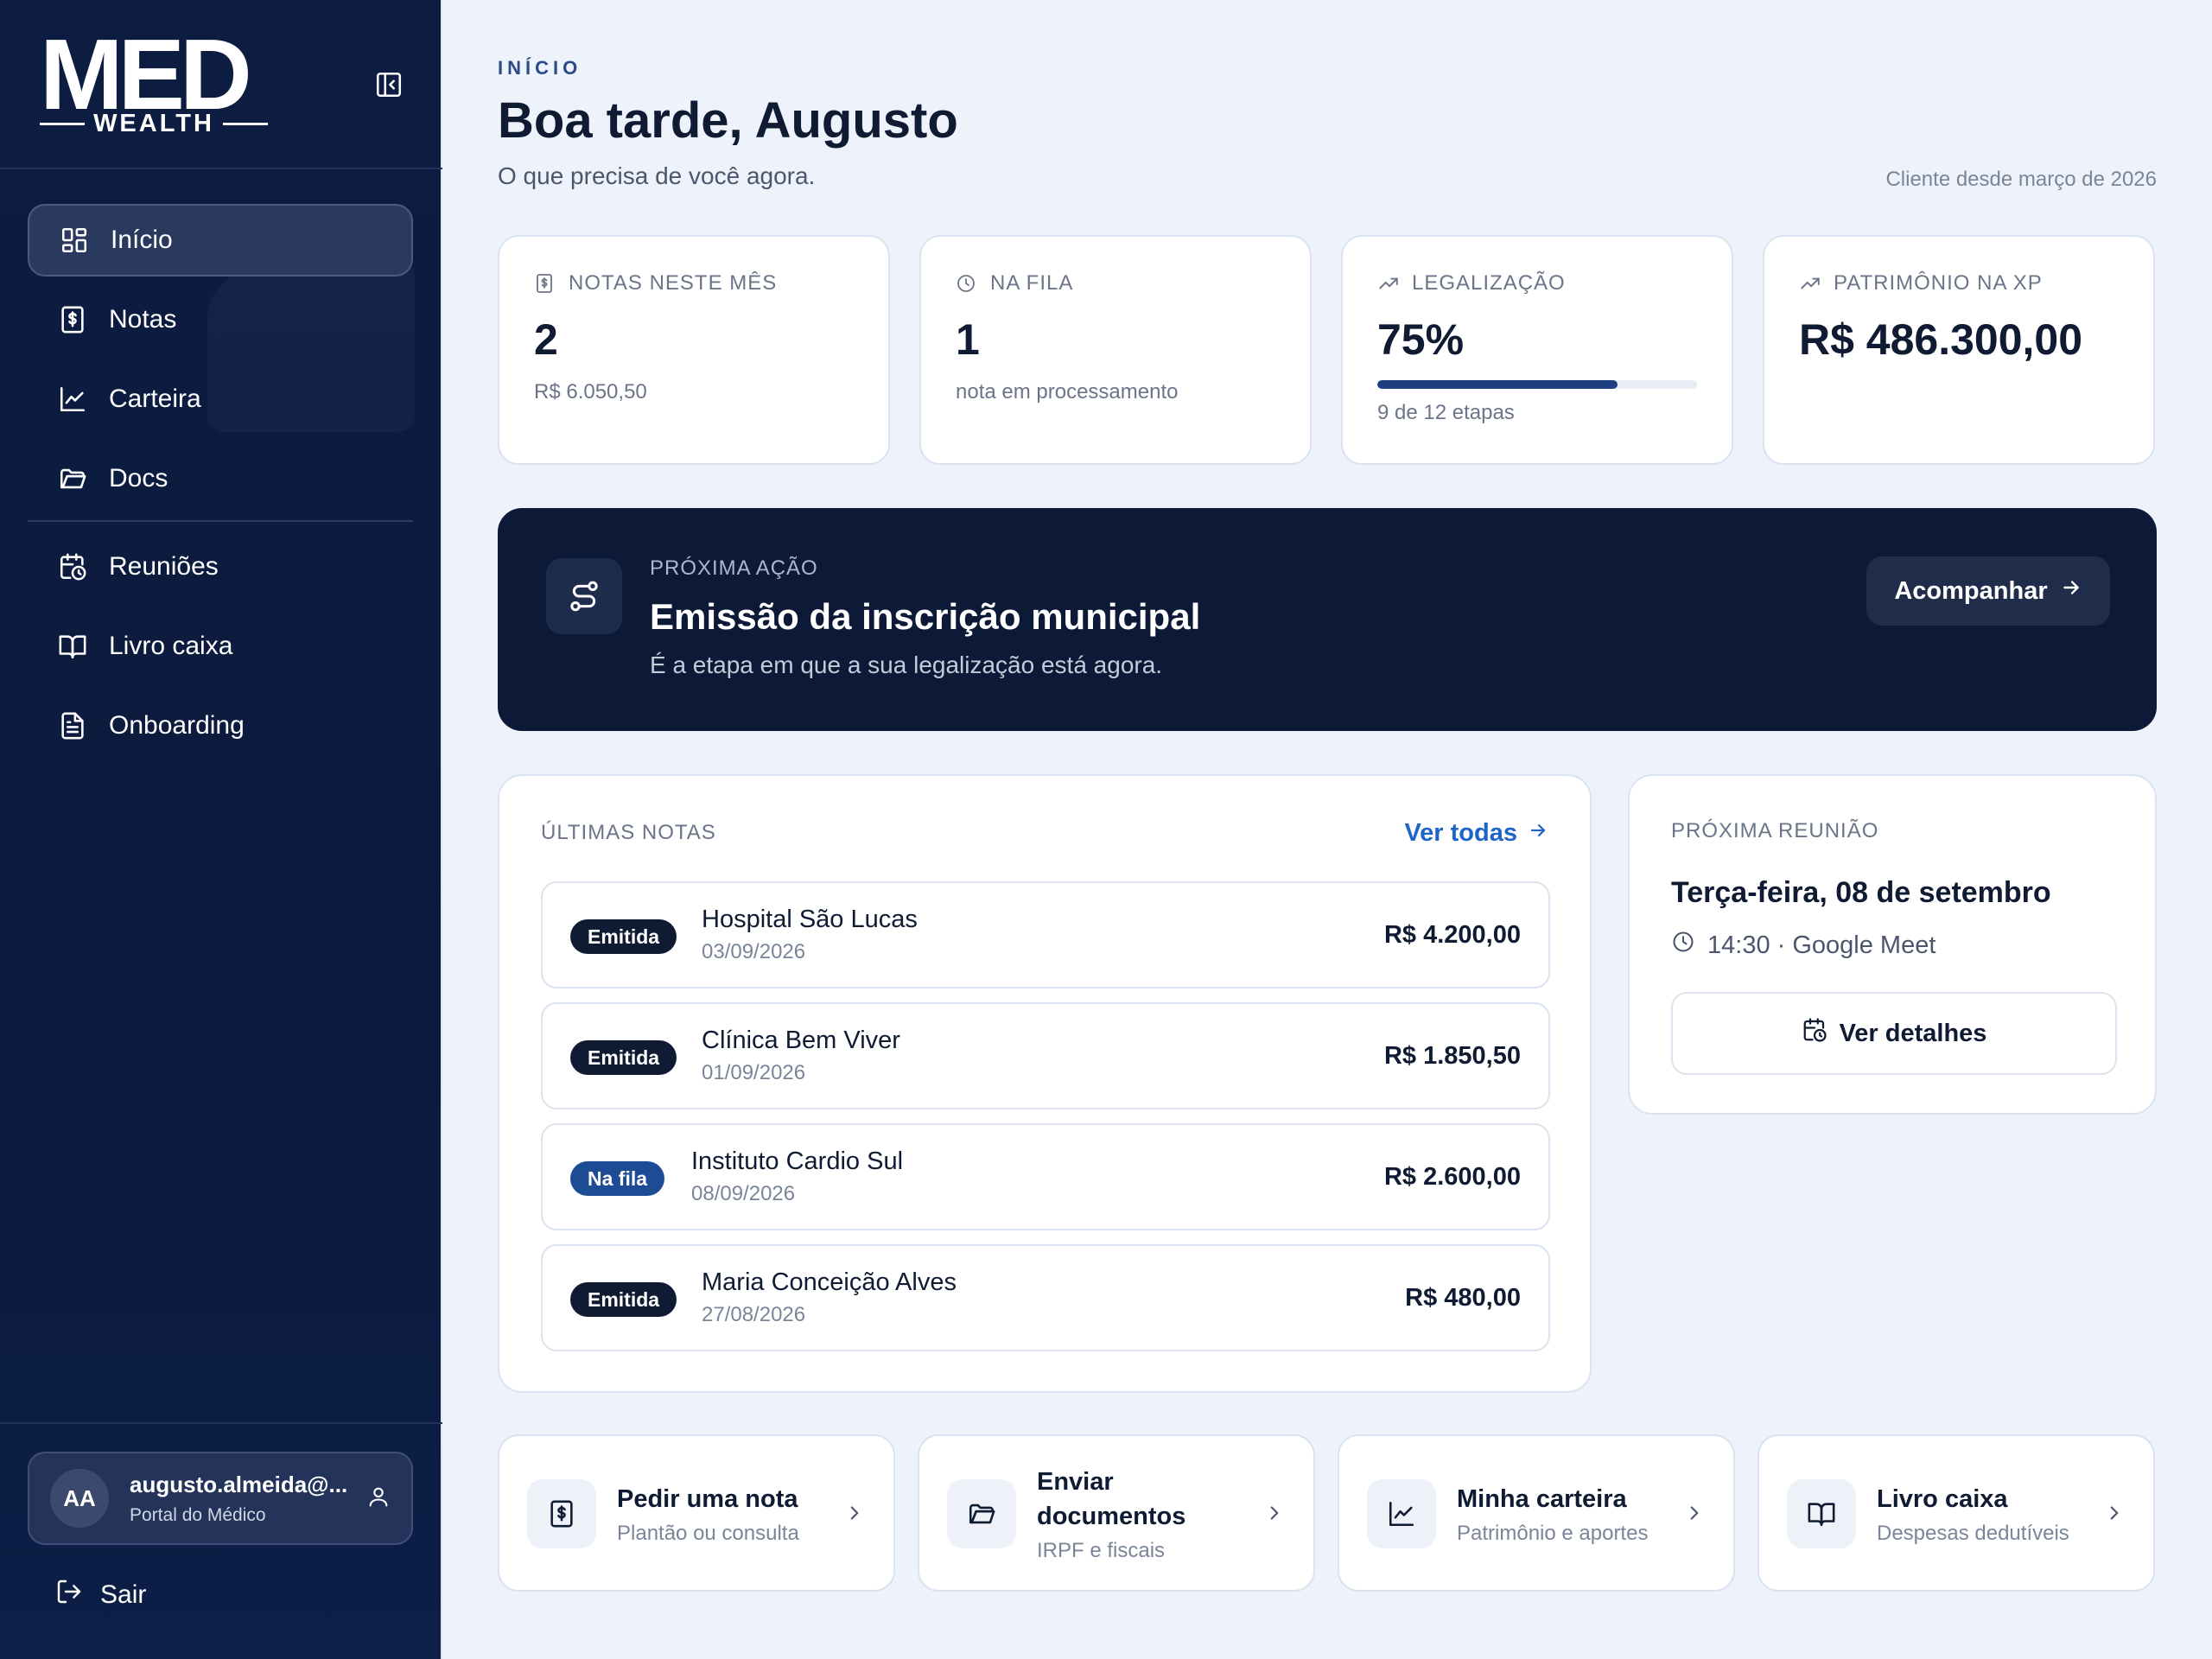  I want to click on quick-action-subtitle: Plantão ou consulta, so click(708, 1533).